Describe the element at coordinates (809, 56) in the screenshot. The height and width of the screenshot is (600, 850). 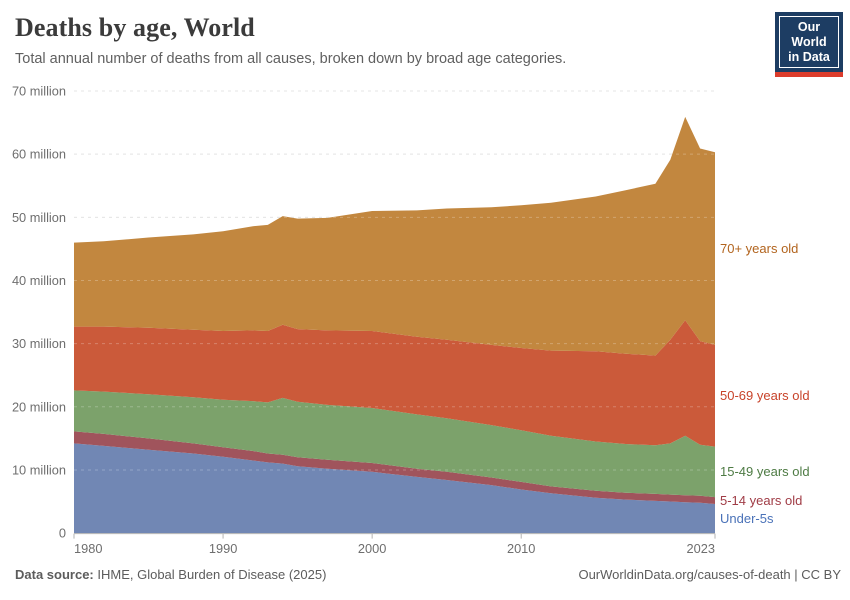
I see `owid-logo-line2: in Data` at that location.